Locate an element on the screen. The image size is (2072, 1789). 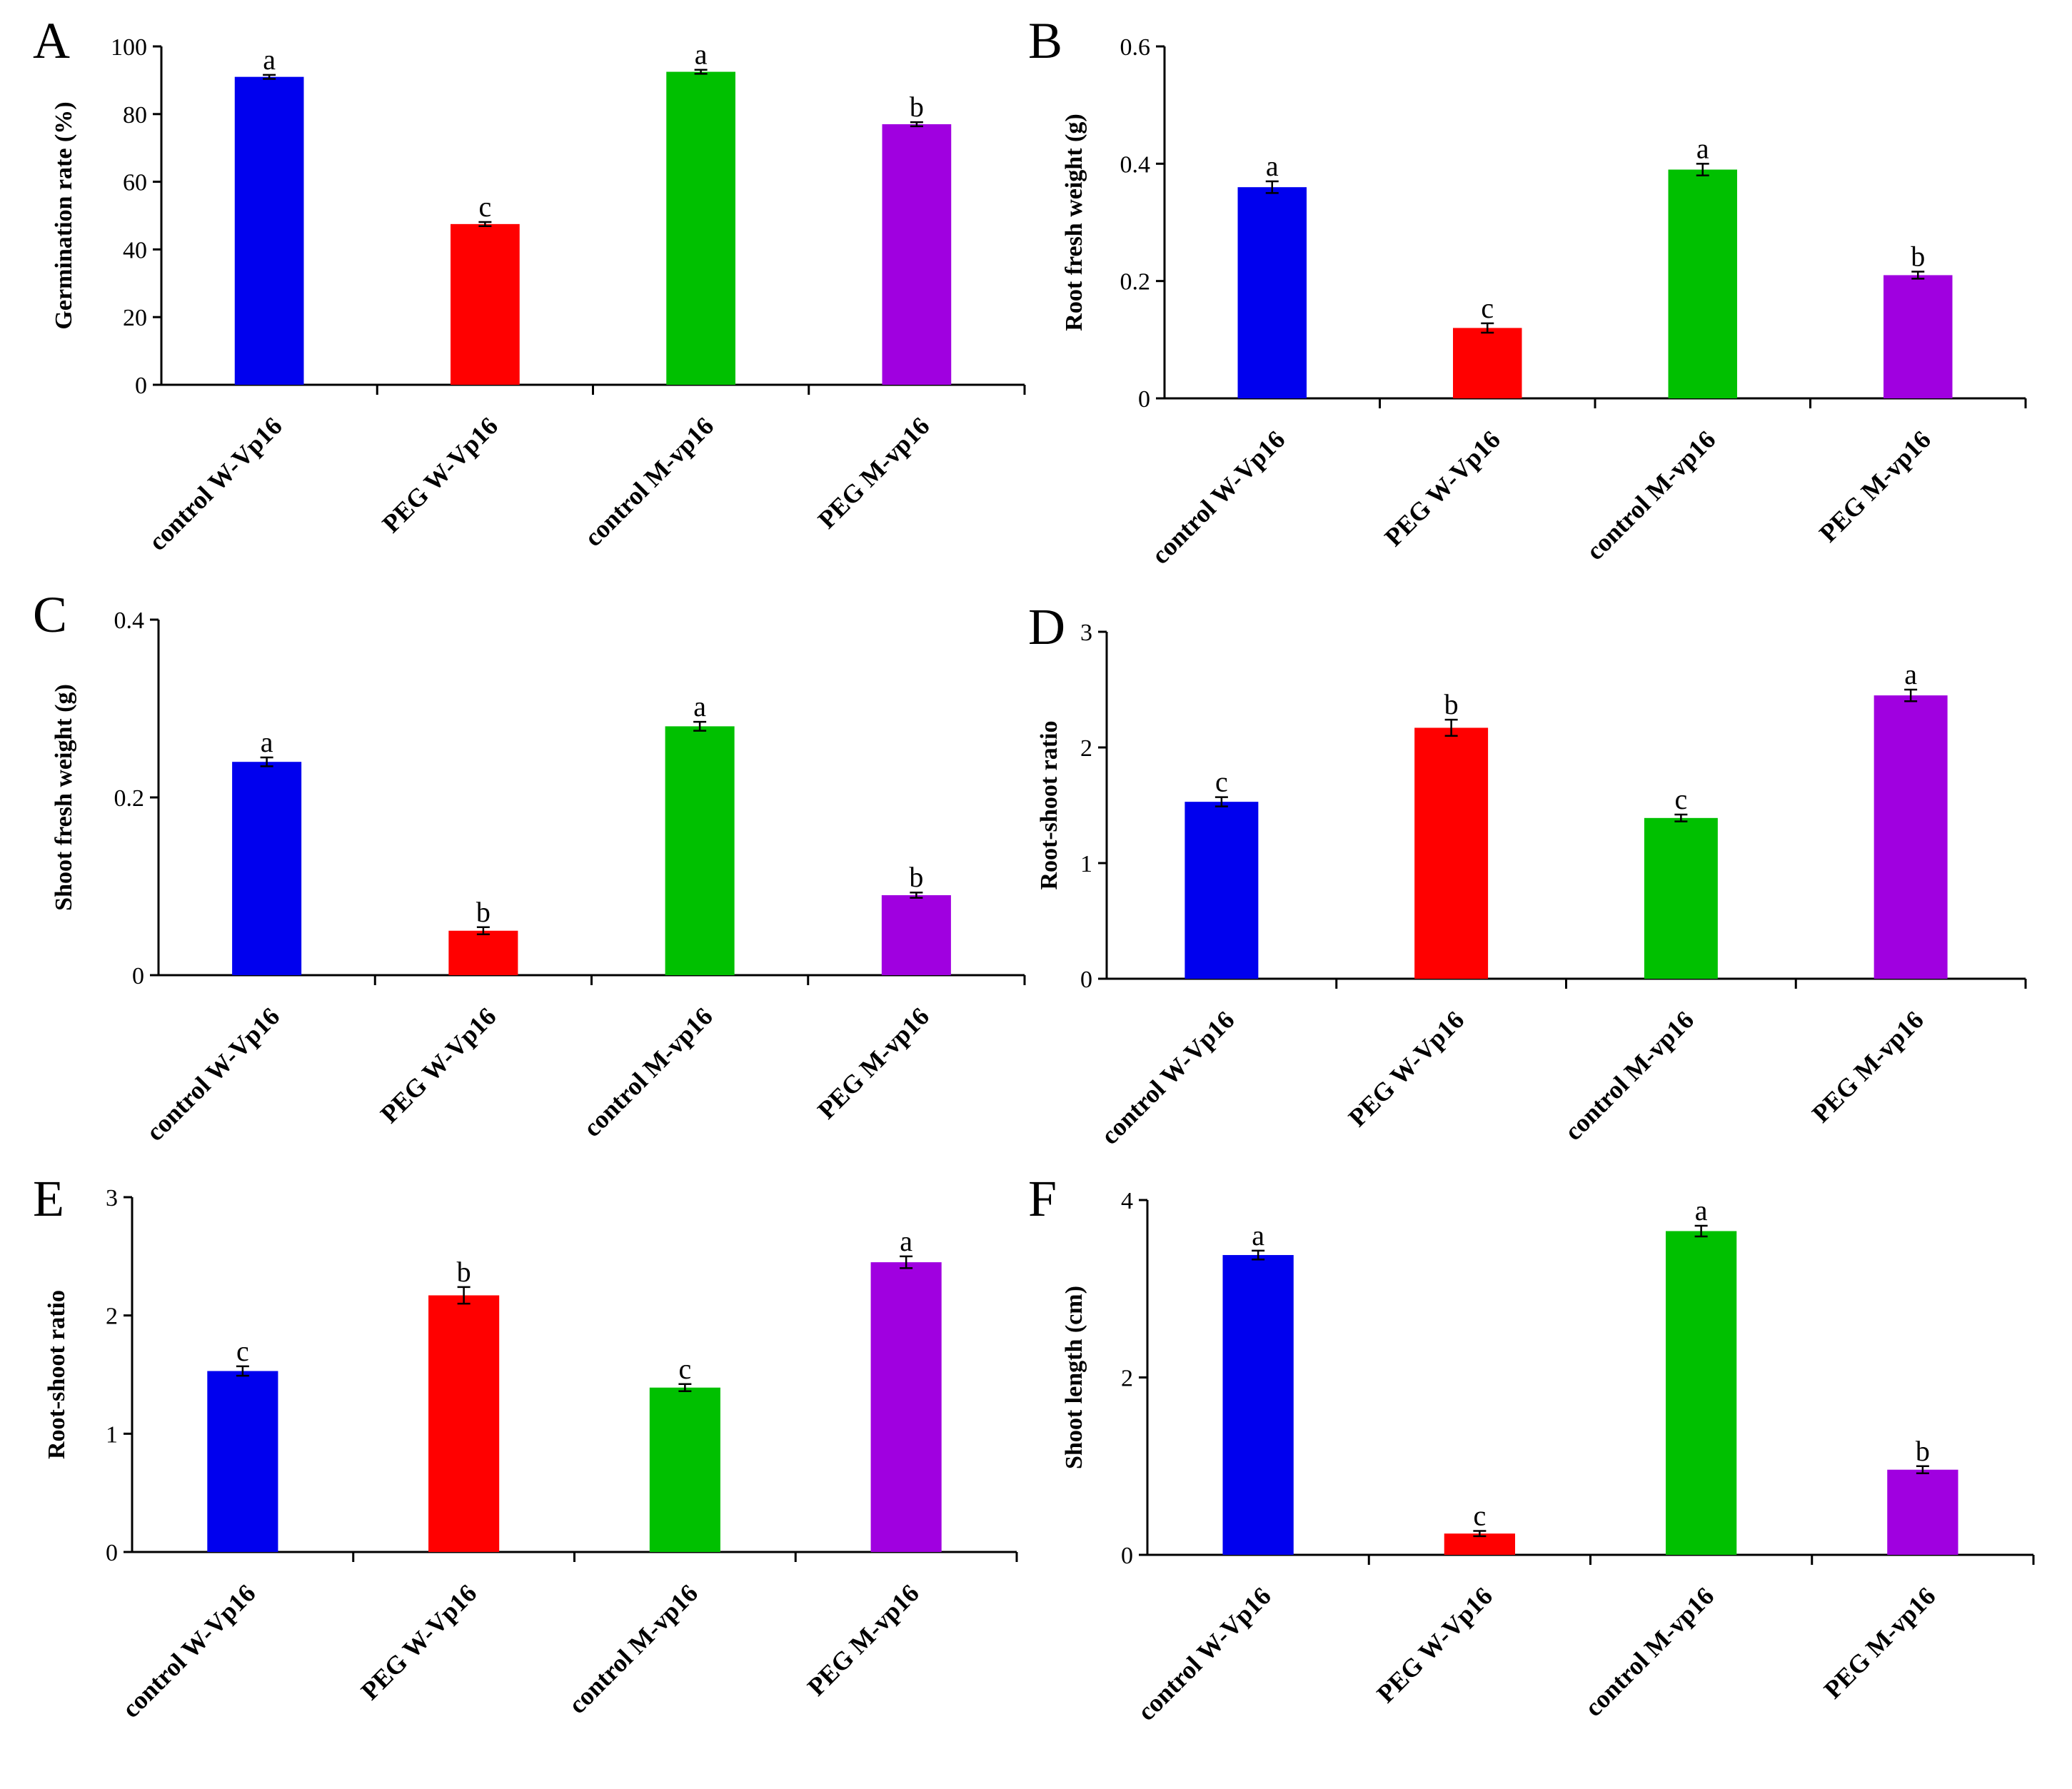
y-tick-label: 40 is located at coordinates (135, 250).